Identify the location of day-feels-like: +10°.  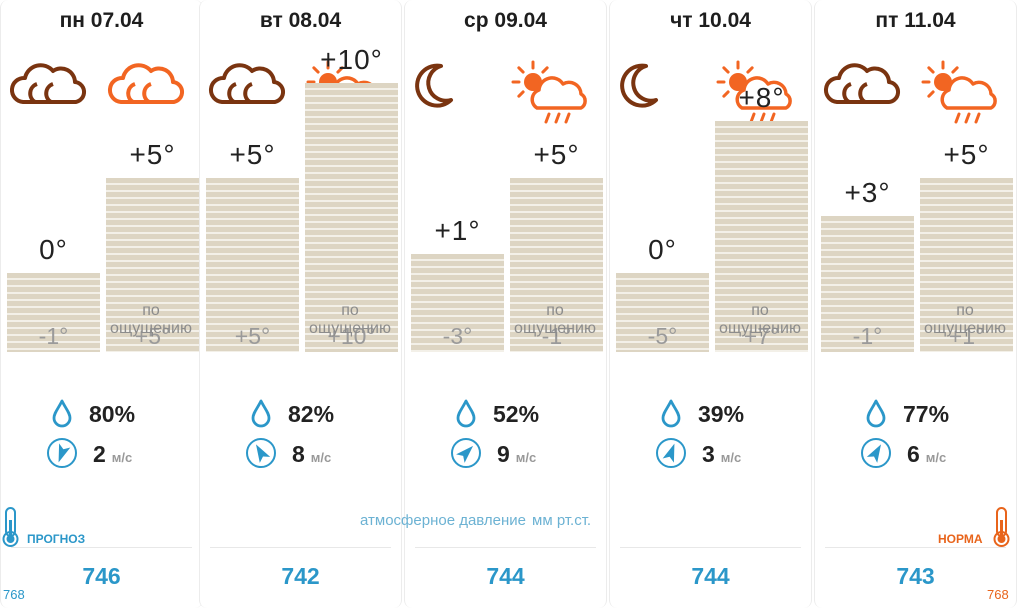
(351, 336).